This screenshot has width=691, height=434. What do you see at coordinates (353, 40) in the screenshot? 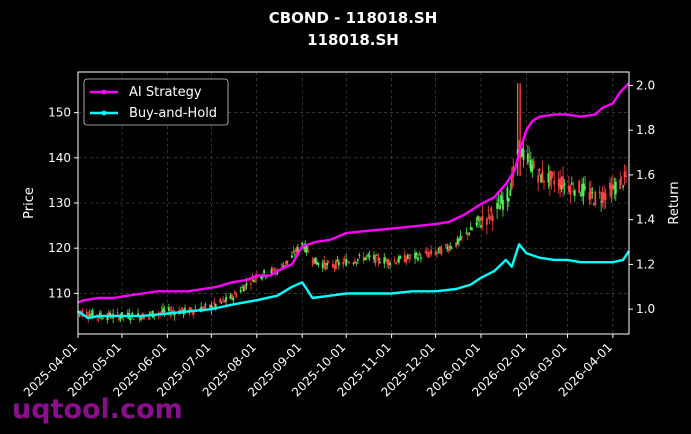
I see `chart-subtitle: 118018.SH` at bounding box center [353, 40].